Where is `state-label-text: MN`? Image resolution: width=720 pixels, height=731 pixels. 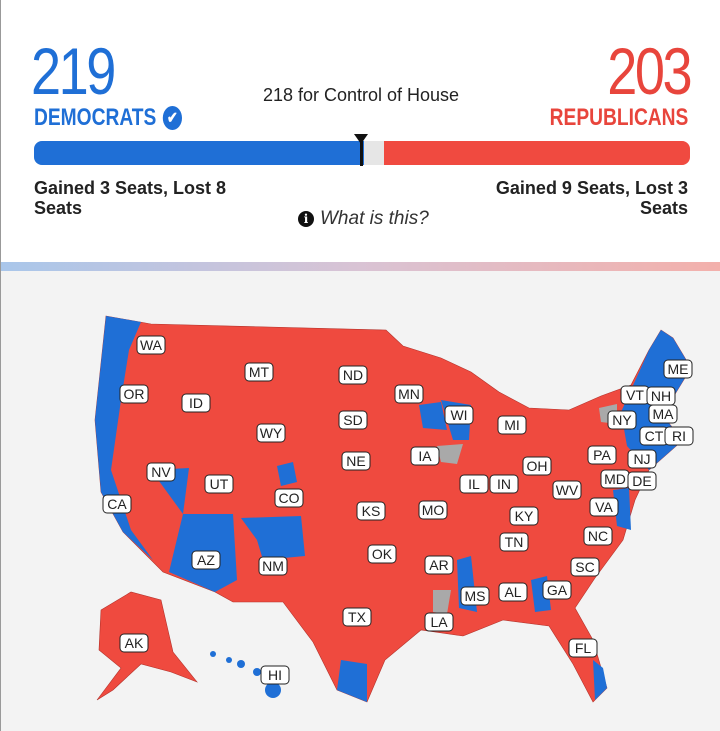
state-label-text: MN is located at coordinates (409, 394).